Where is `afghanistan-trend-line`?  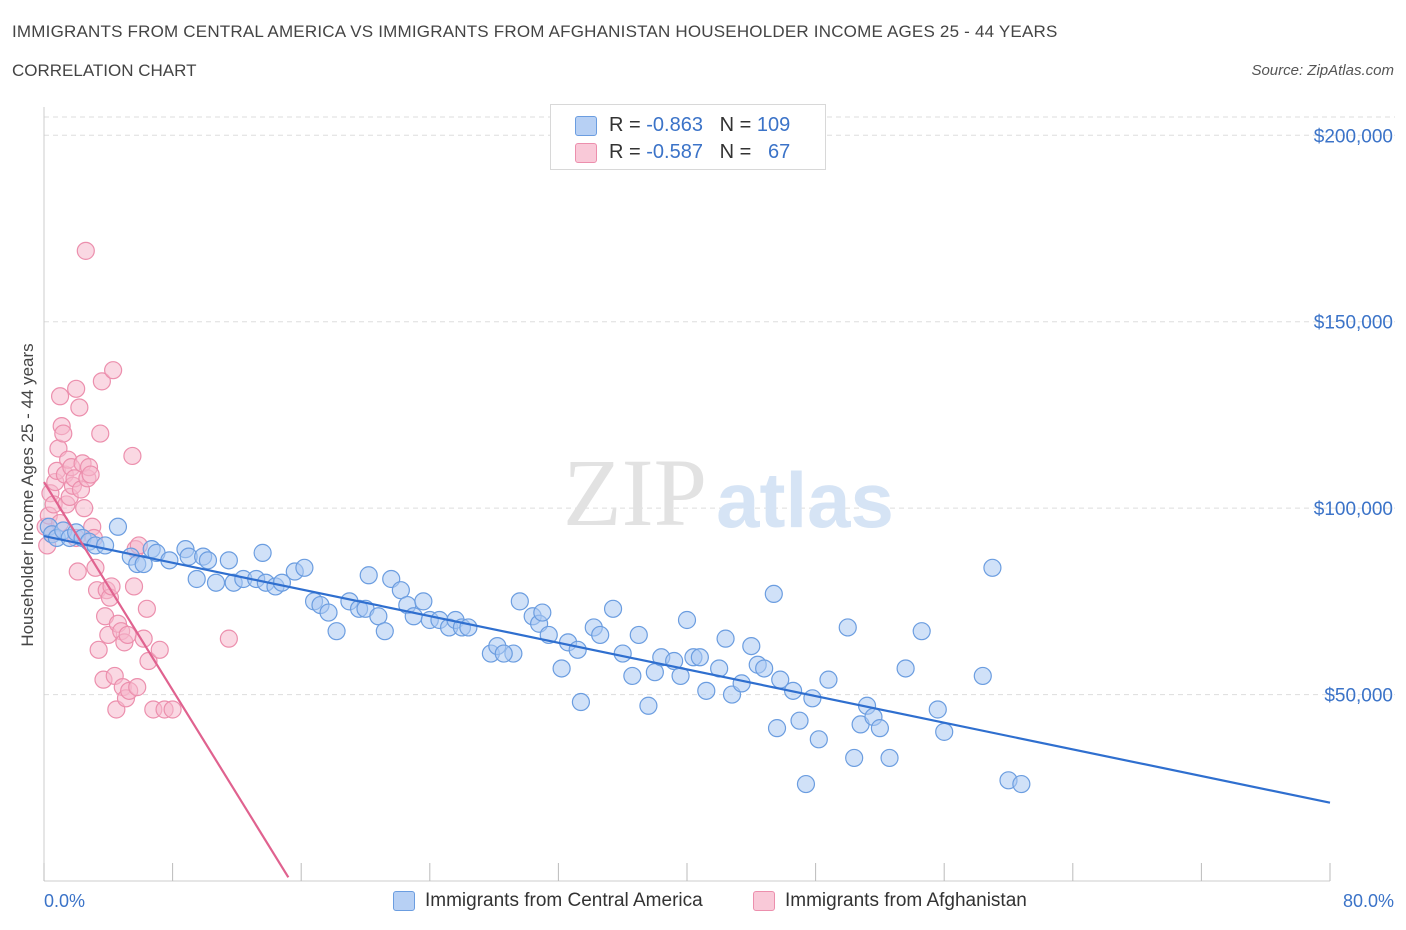
afghanistan-trend-line is located at coordinates (166, 679).